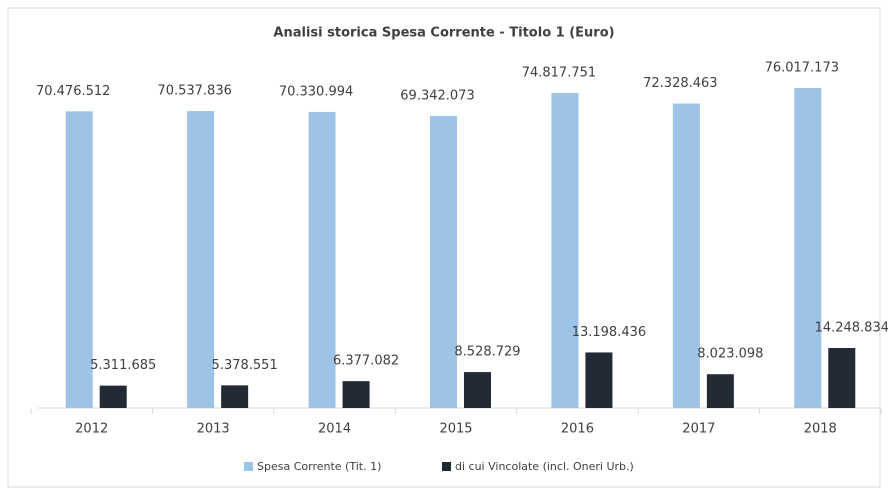 This screenshot has width=888, height=495. I want to click on value-label: 8.023.098, so click(730, 354).